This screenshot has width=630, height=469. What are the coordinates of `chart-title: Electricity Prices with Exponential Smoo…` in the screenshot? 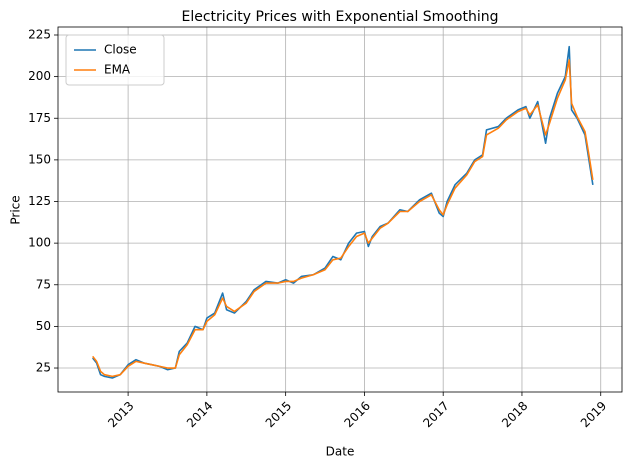 It's located at (340, 17).